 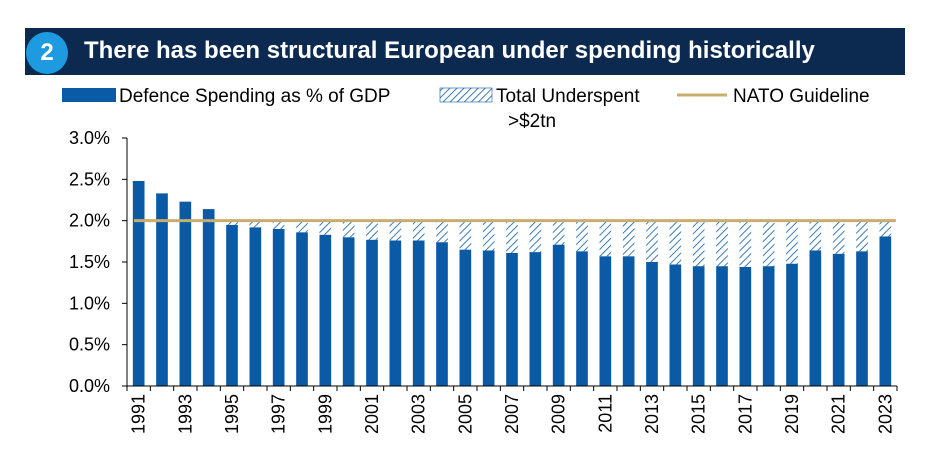 I want to click on legend-label-nato-guideline: NATO Guideline, so click(x=801, y=96).